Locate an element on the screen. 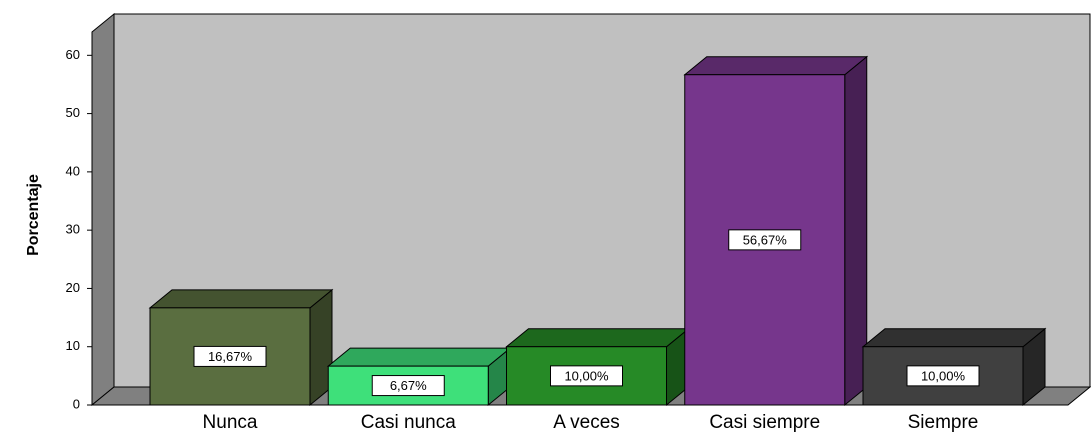 This screenshot has height=434, width=1091. y-tick-label: 60 is located at coordinates (73, 54).